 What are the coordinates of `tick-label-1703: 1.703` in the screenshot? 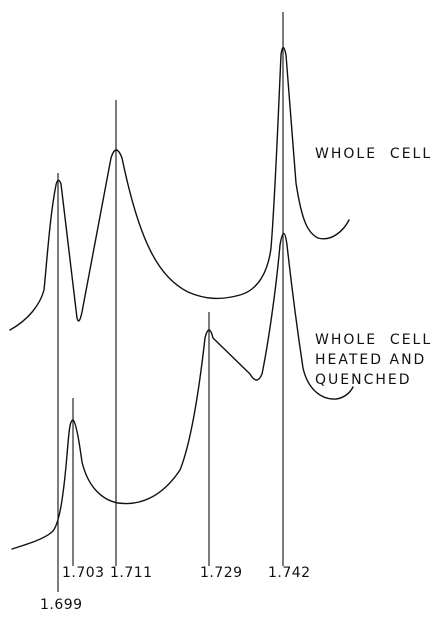 It's located at (83, 573).